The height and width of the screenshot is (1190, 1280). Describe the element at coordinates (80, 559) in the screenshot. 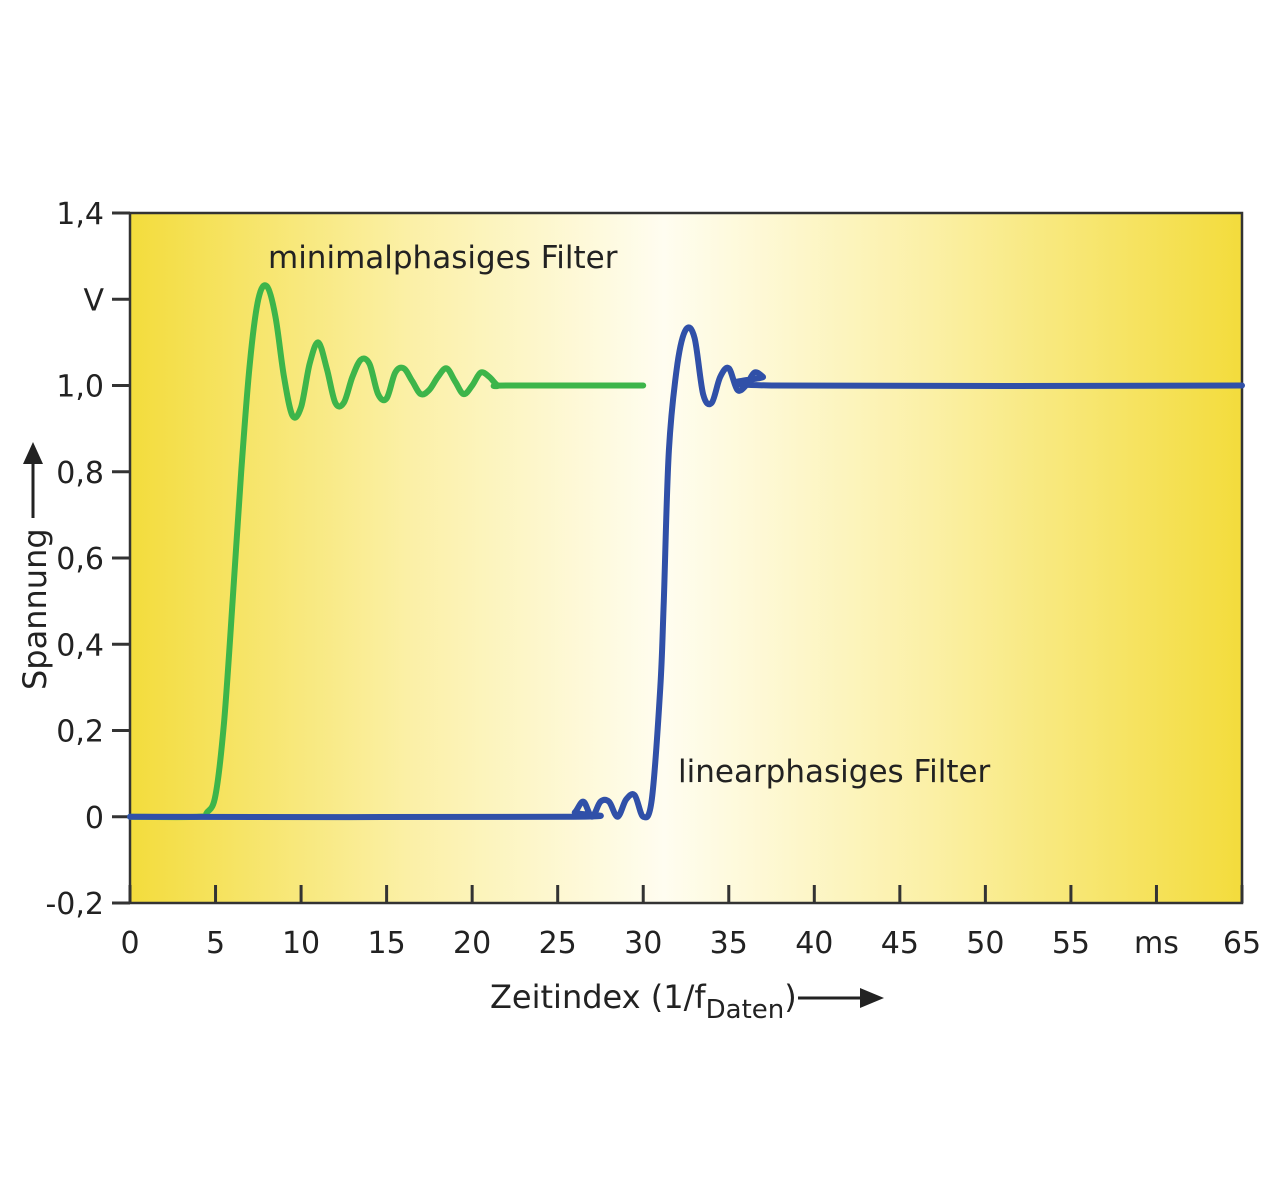

I see `y-tick-label: 0,6` at that location.